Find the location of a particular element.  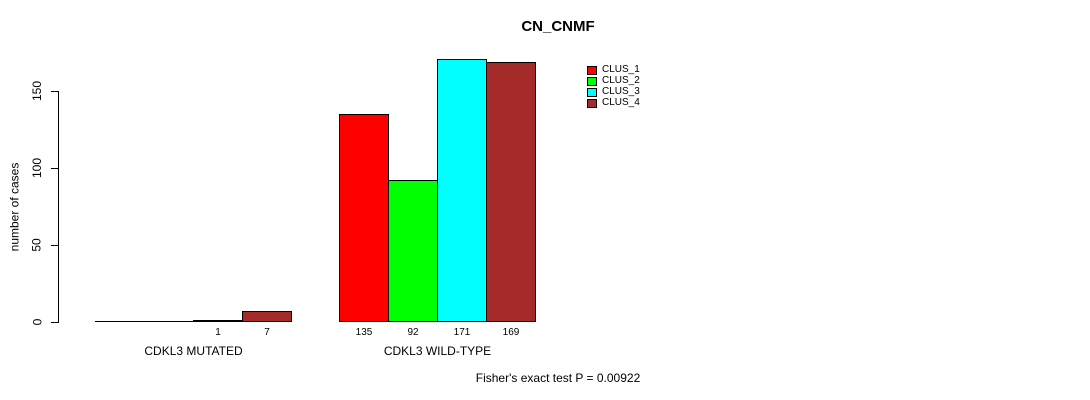

bar-value-label: 171 is located at coordinates (462, 332).